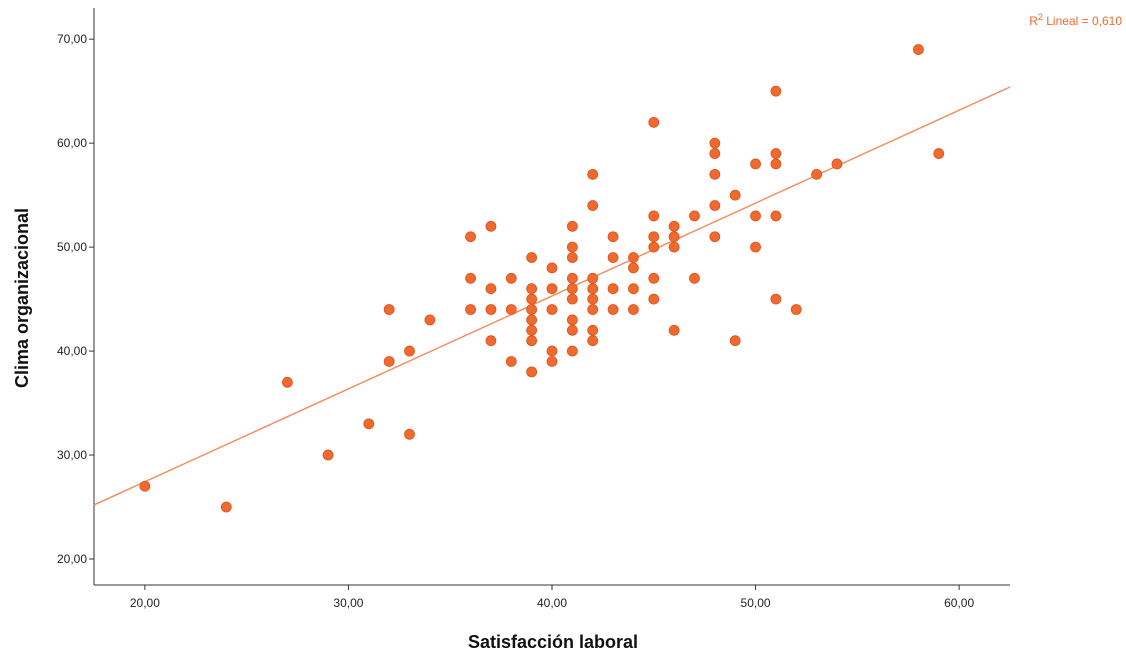  What do you see at coordinates (72, 39) in the screenshot?
I see `y-tick-label: 70,00` at bounding box center [72, 39].